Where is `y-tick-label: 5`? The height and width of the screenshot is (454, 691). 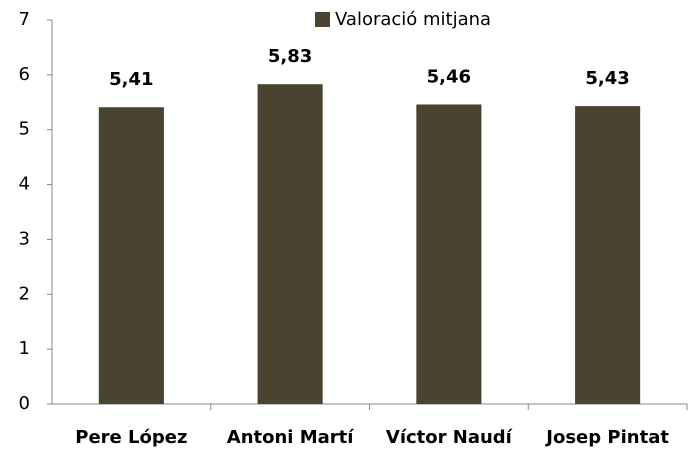 y-tick-label: 5 is located at coordinates (24, 129).